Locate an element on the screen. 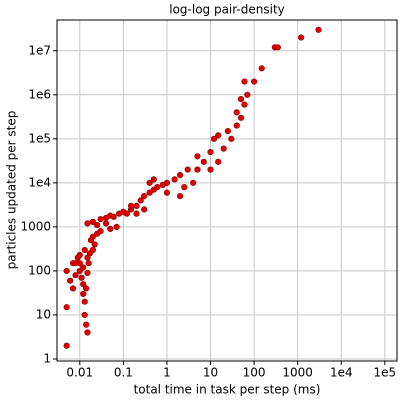 The image size is (400, 404). x-tick-label: 1000 is located at coordinates (297, 373).